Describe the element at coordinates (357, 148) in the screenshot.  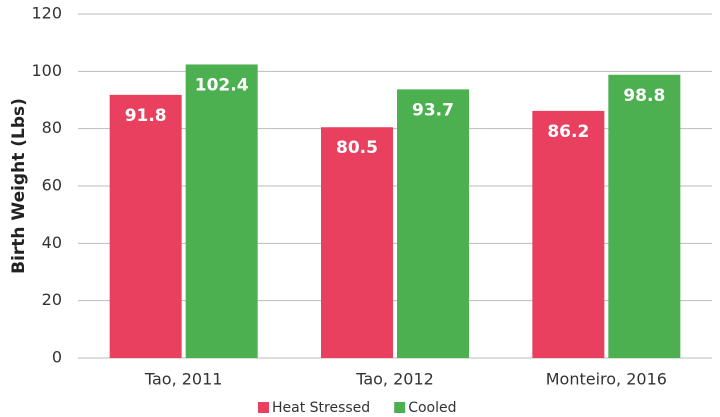
I see `value-label: 80.5` at that location.